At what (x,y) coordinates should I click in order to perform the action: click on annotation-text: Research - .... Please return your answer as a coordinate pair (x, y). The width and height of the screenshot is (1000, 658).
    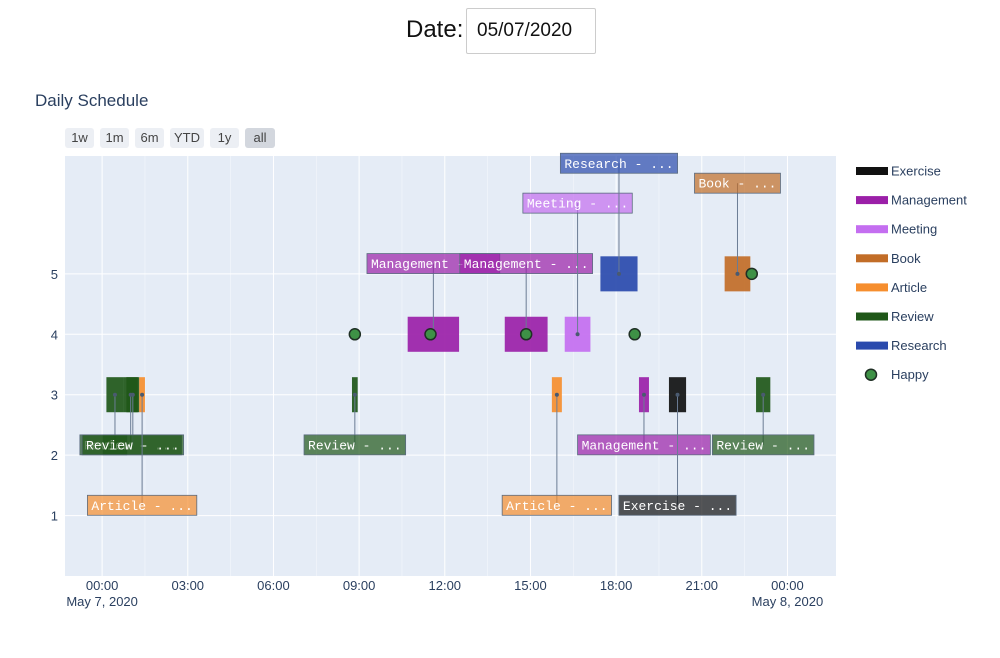
    Looking at the image, I should click on (618, 164).